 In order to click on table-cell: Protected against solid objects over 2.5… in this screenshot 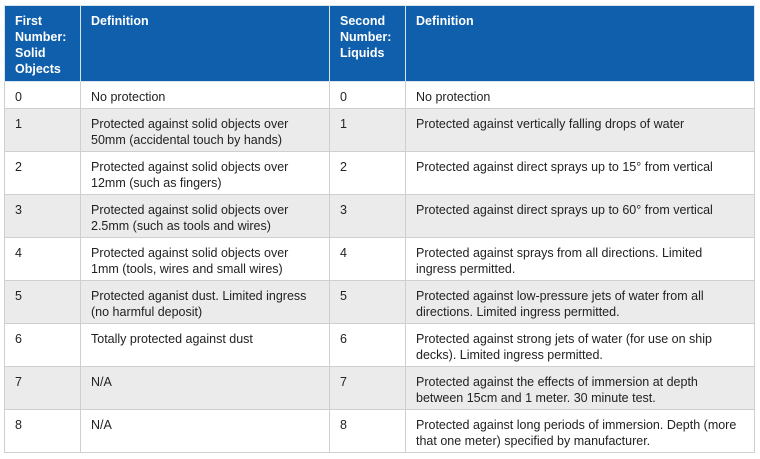, I will do `click(205, 216)`.